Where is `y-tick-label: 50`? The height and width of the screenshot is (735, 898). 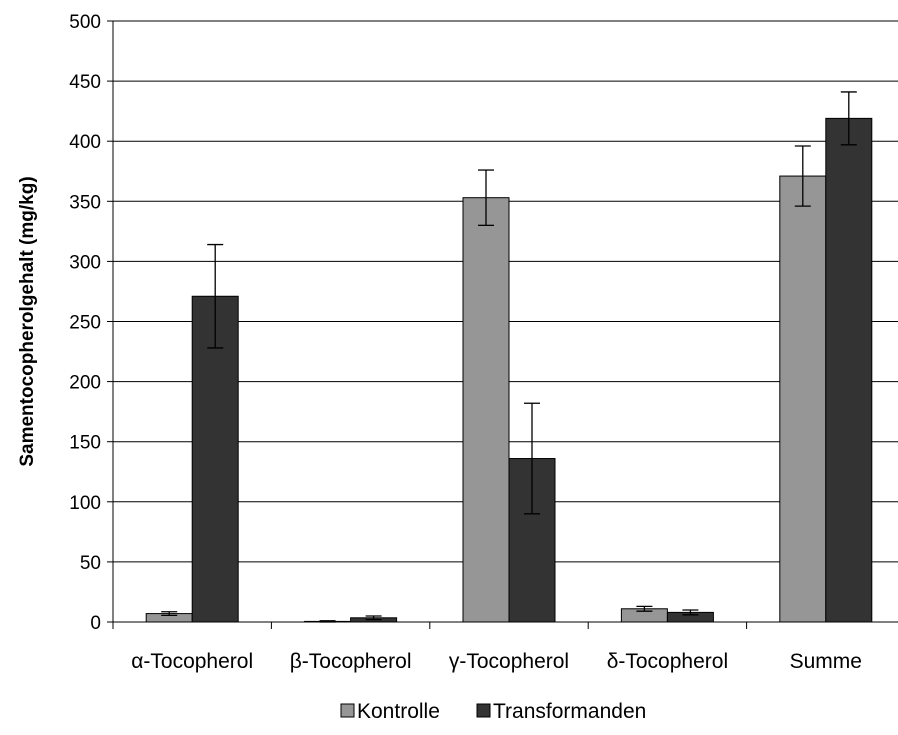 y-tick-label: 50 is located at coordinates (90, 563).